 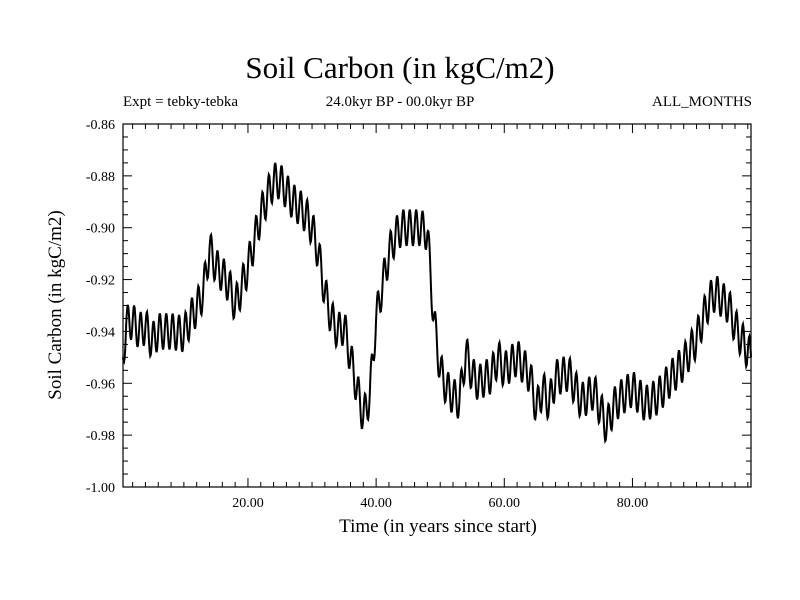 What do you see at coordinates (438, 526) in the screenshot?
I see `x-axis-label: Time (in years since start)` at bounding box center [438, 526].